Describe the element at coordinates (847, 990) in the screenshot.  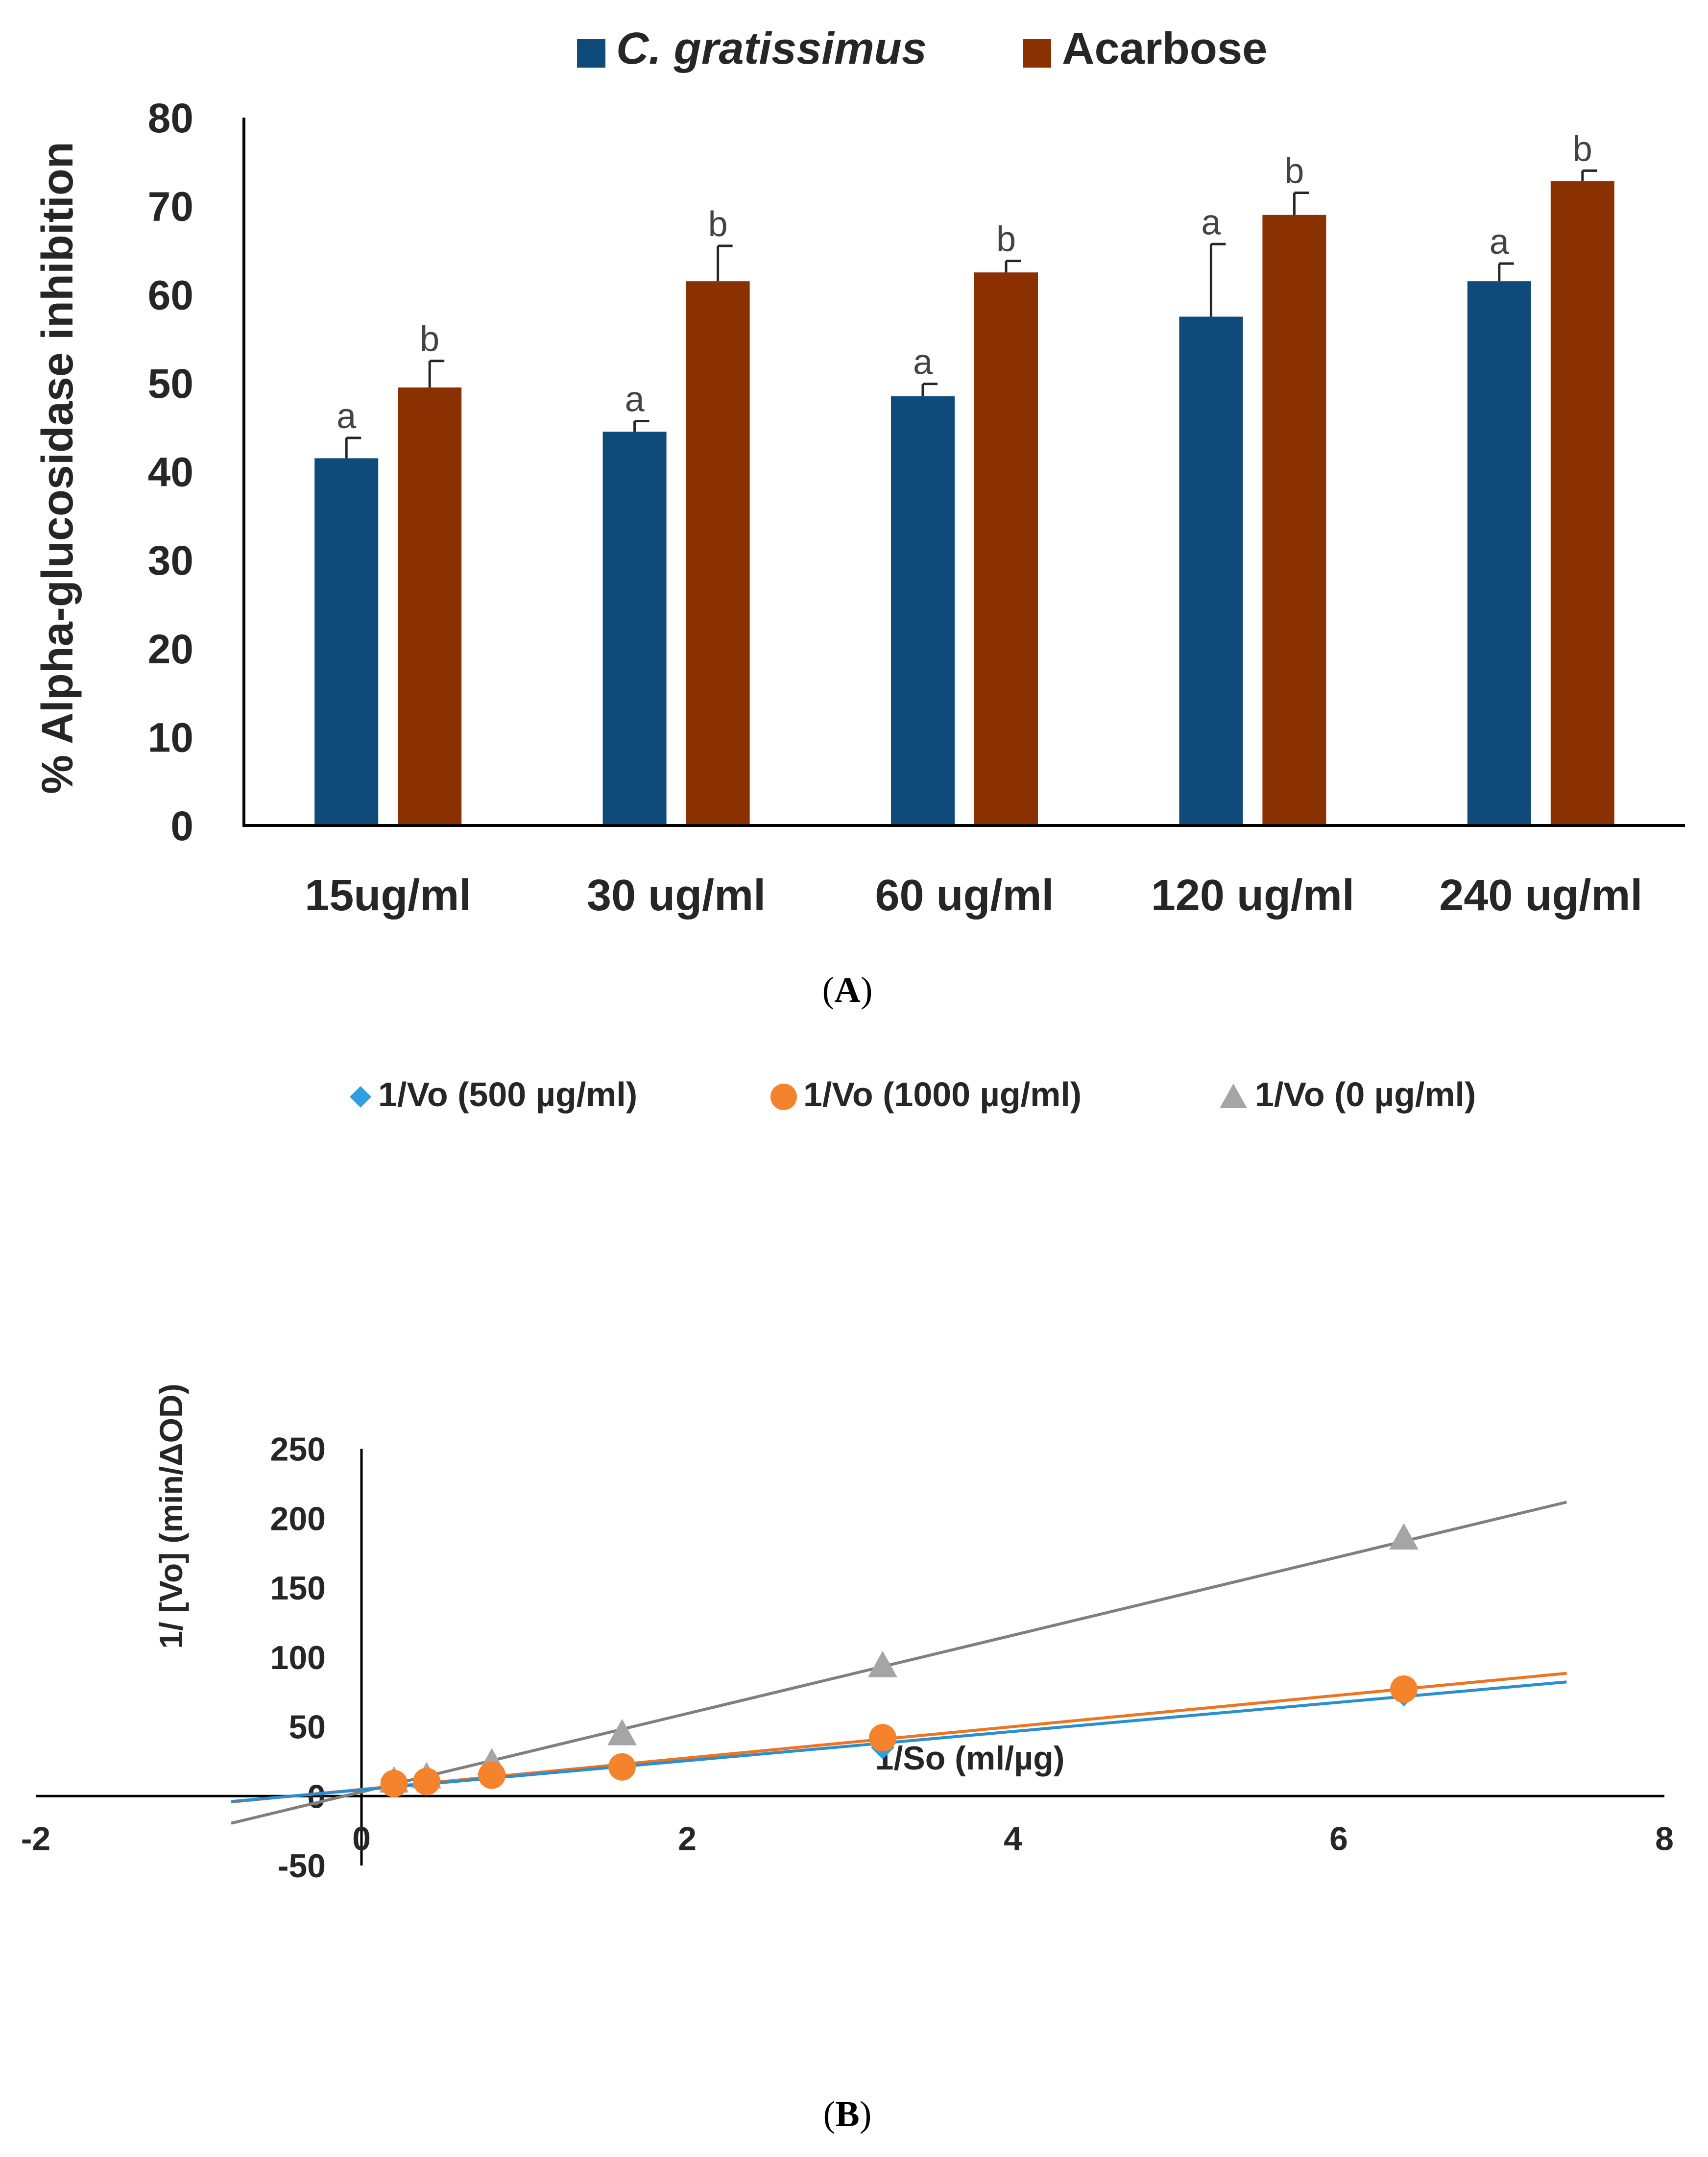
I see `panel-a-caption: (A)` at that location.